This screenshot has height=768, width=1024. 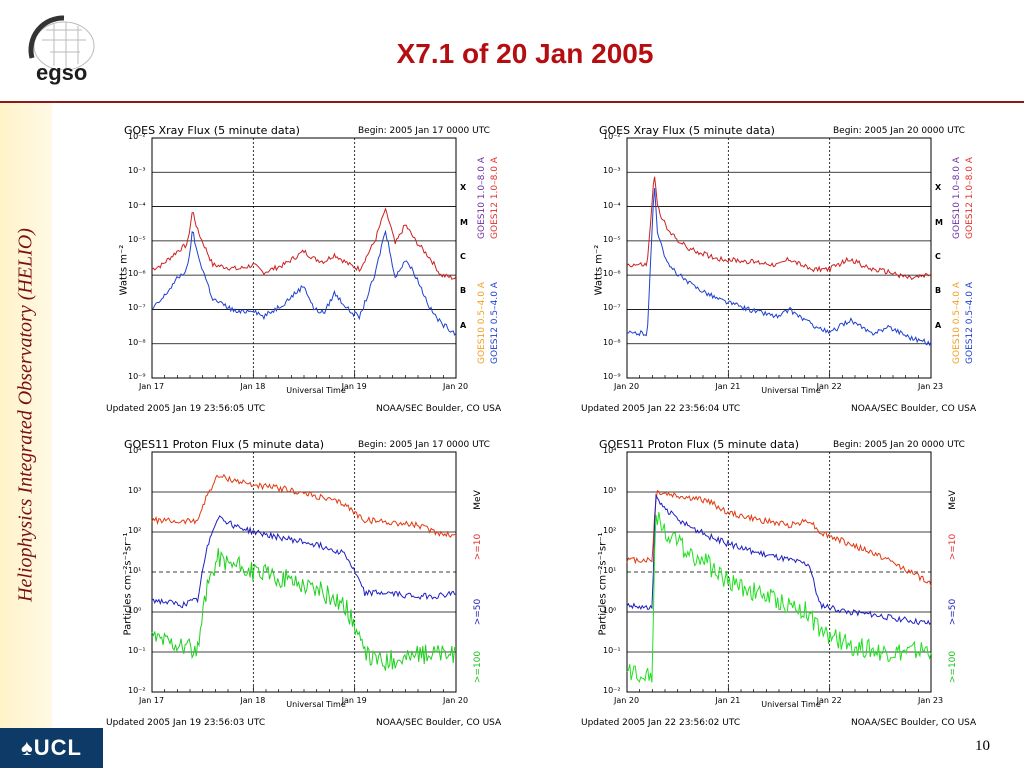 I want to click on page-number: 10, so click(x=982, y=746).